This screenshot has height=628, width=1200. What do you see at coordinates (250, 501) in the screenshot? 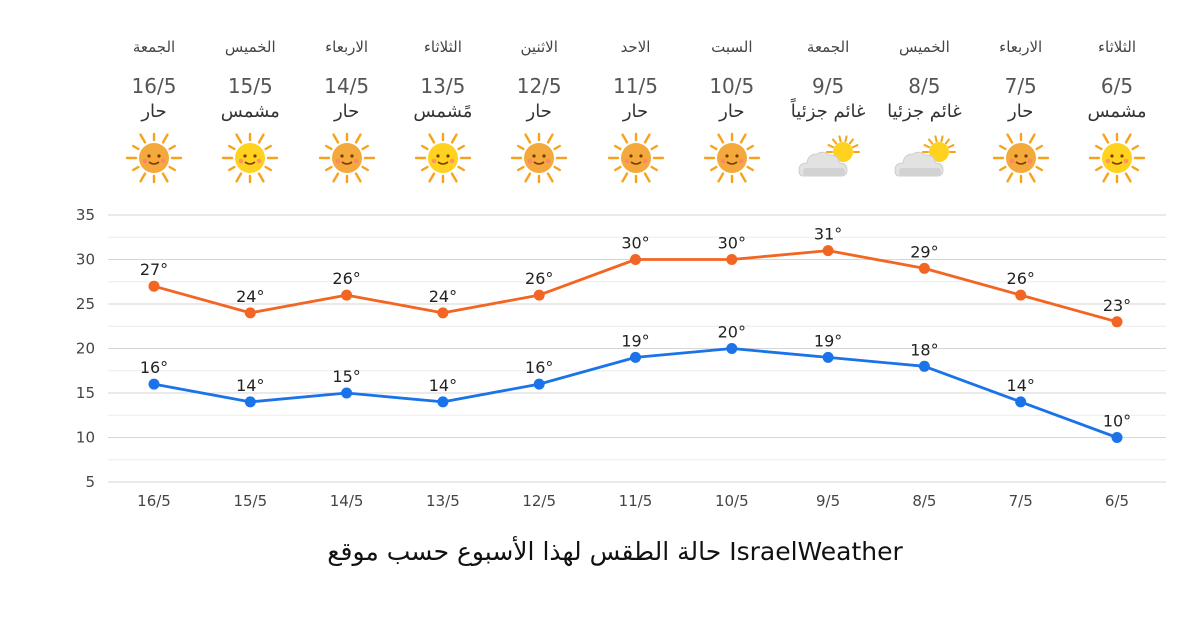
I see `x-tick-label: 15/5` at bounding box center [250, 501].